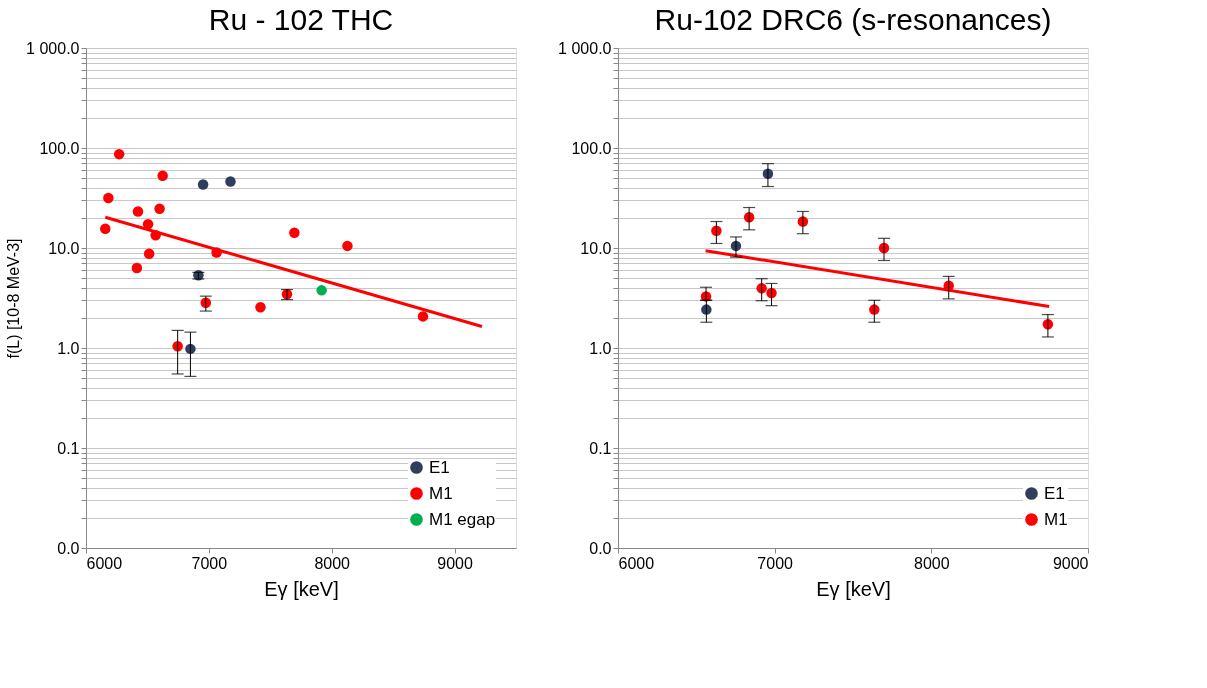 This screenshot has width=1207, height=688. I want to click on chart-title: Ru - 102 THC, so click(301, 19).